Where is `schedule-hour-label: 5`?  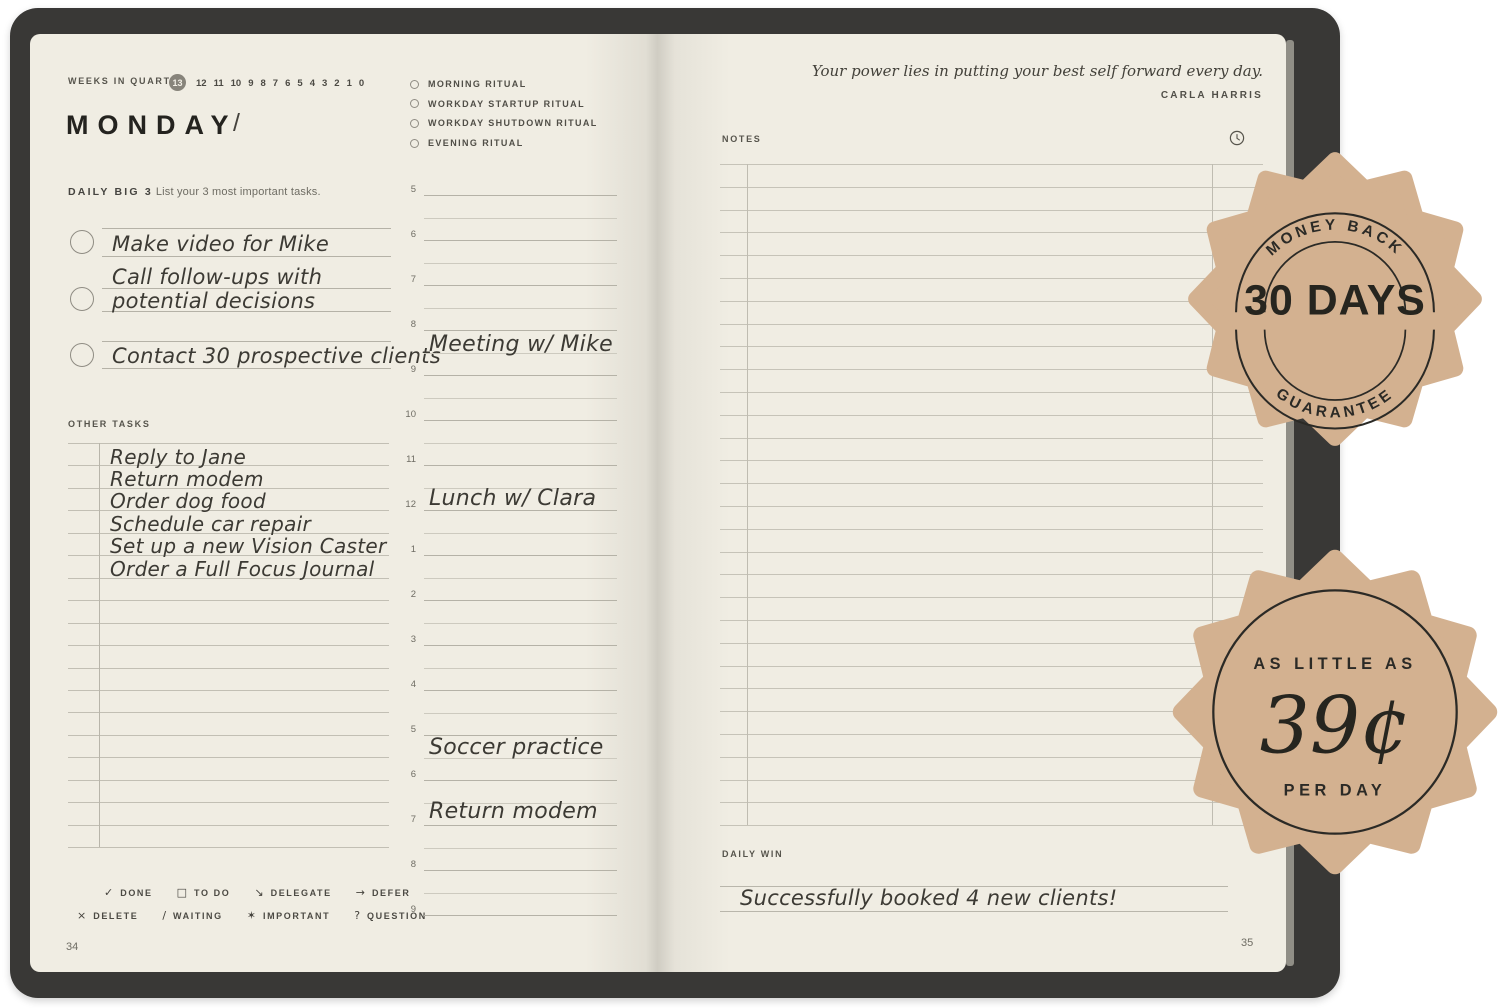 schedule-hour-label: 5 is located at coordinates (413, 729).